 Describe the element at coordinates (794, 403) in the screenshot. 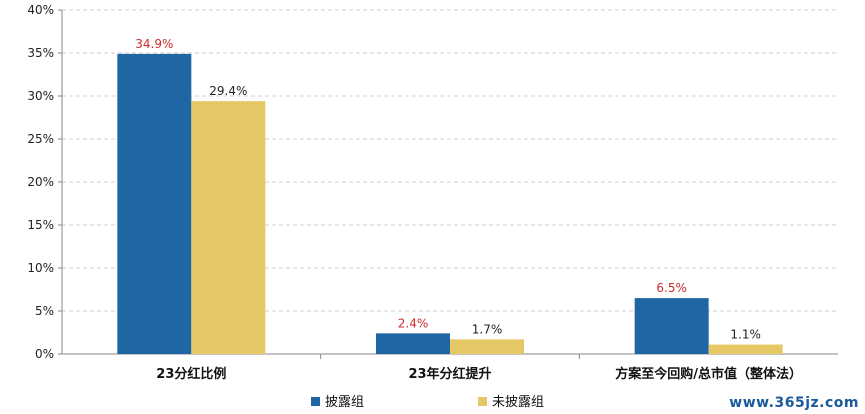

I see `watermark: www.365jz.com` at that location.